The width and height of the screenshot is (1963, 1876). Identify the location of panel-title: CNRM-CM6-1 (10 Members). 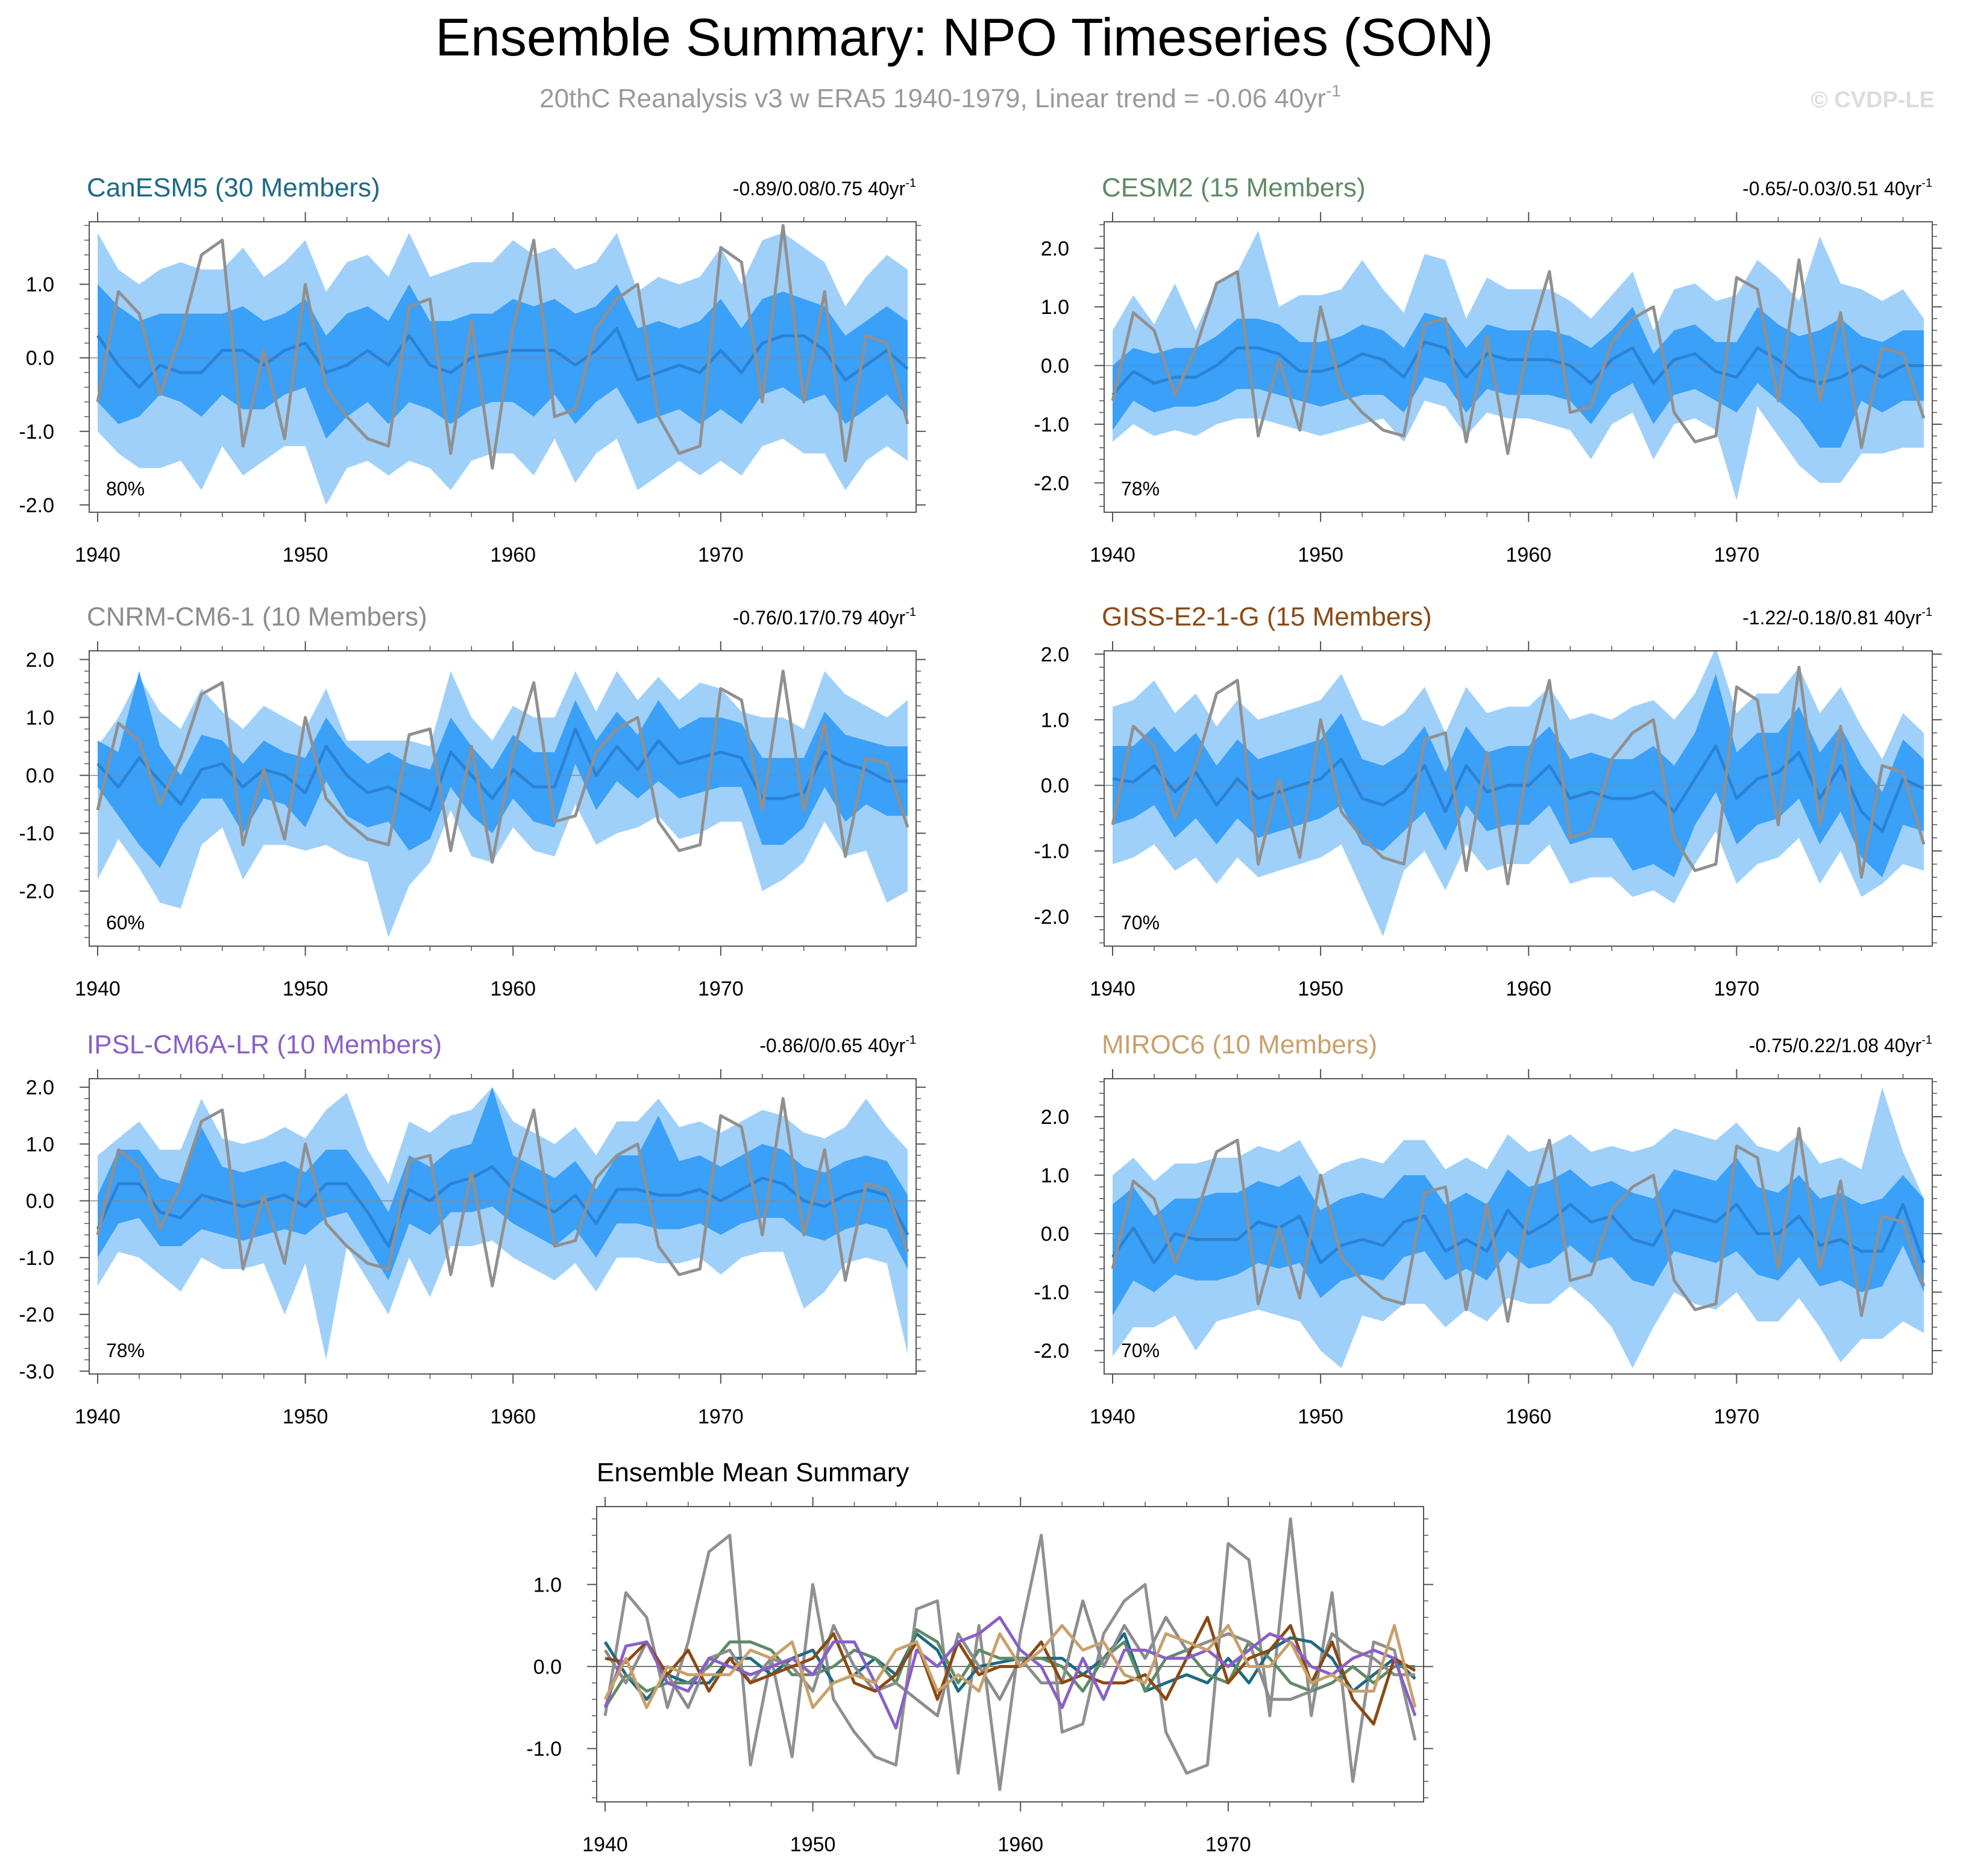
(257, 617).